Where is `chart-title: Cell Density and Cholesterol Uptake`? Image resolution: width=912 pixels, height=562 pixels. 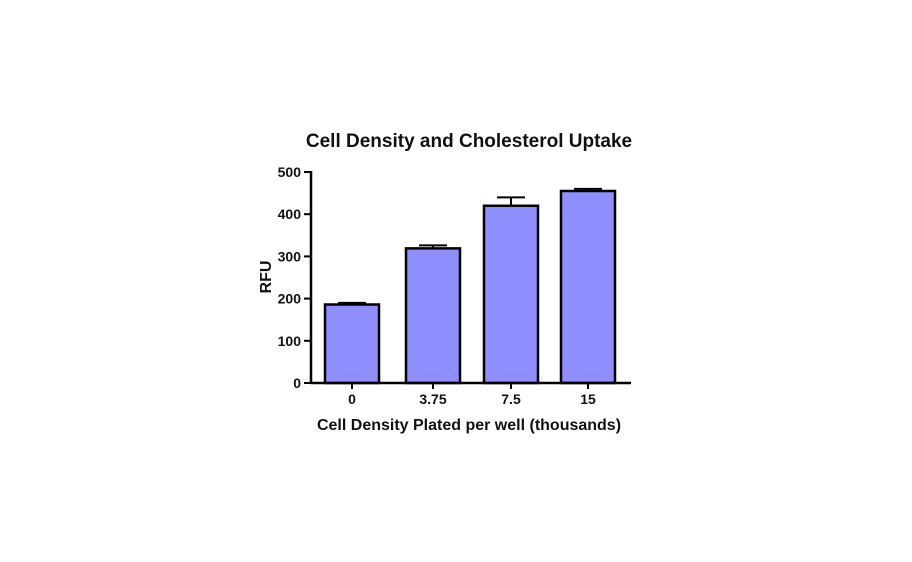 chart-title: Cell Density and Cholesterol Uptake is located at coordinates (469, 141).